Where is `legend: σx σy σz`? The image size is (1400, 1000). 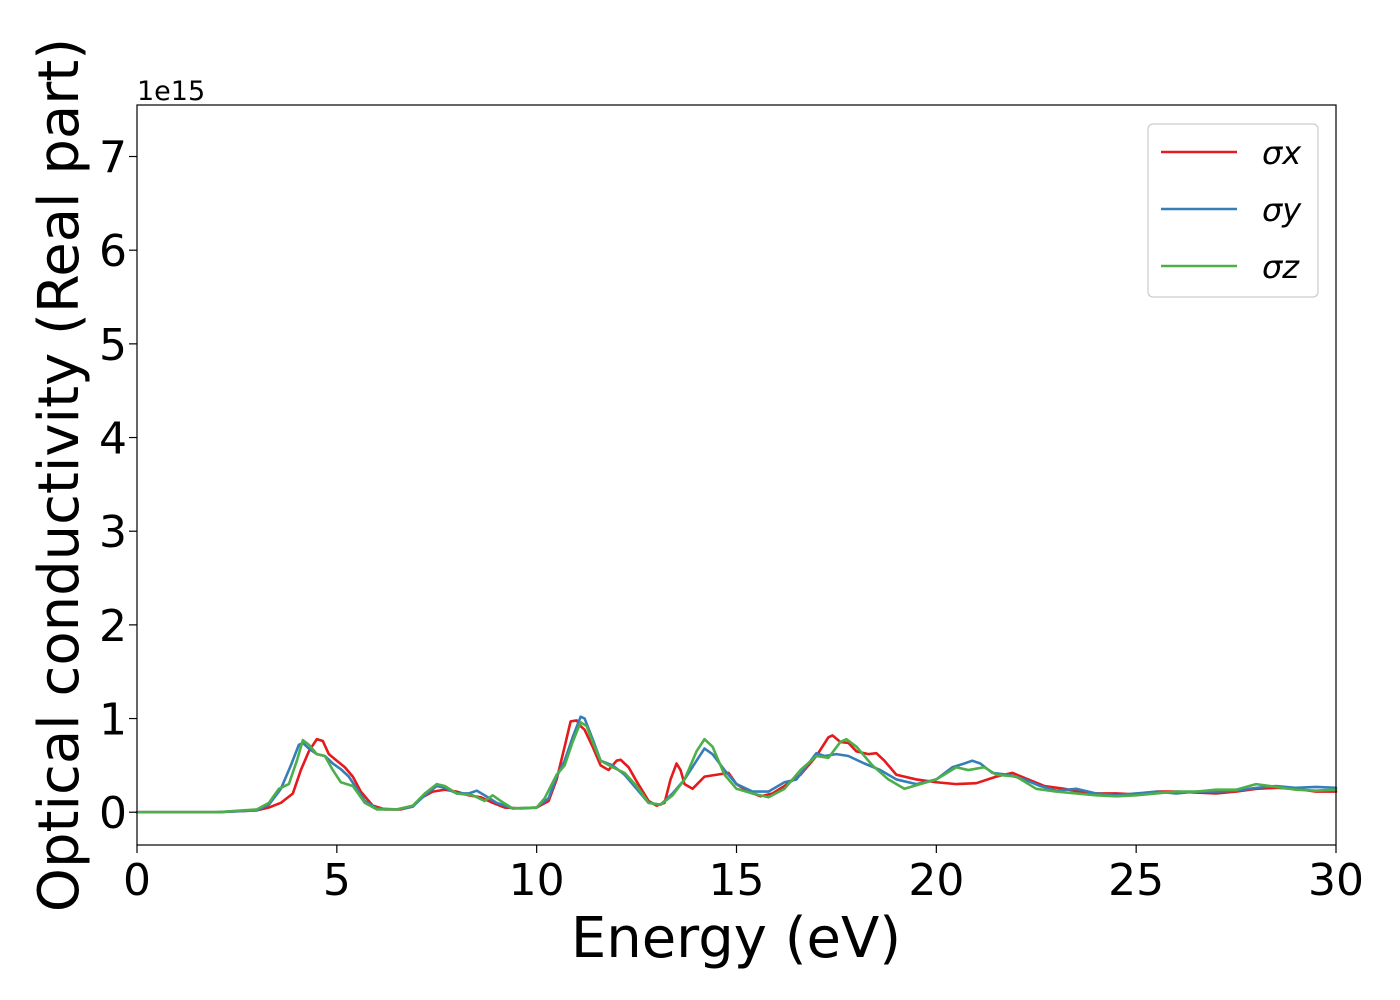 legend: σx σy σz is located at coordinates (1233, 210).